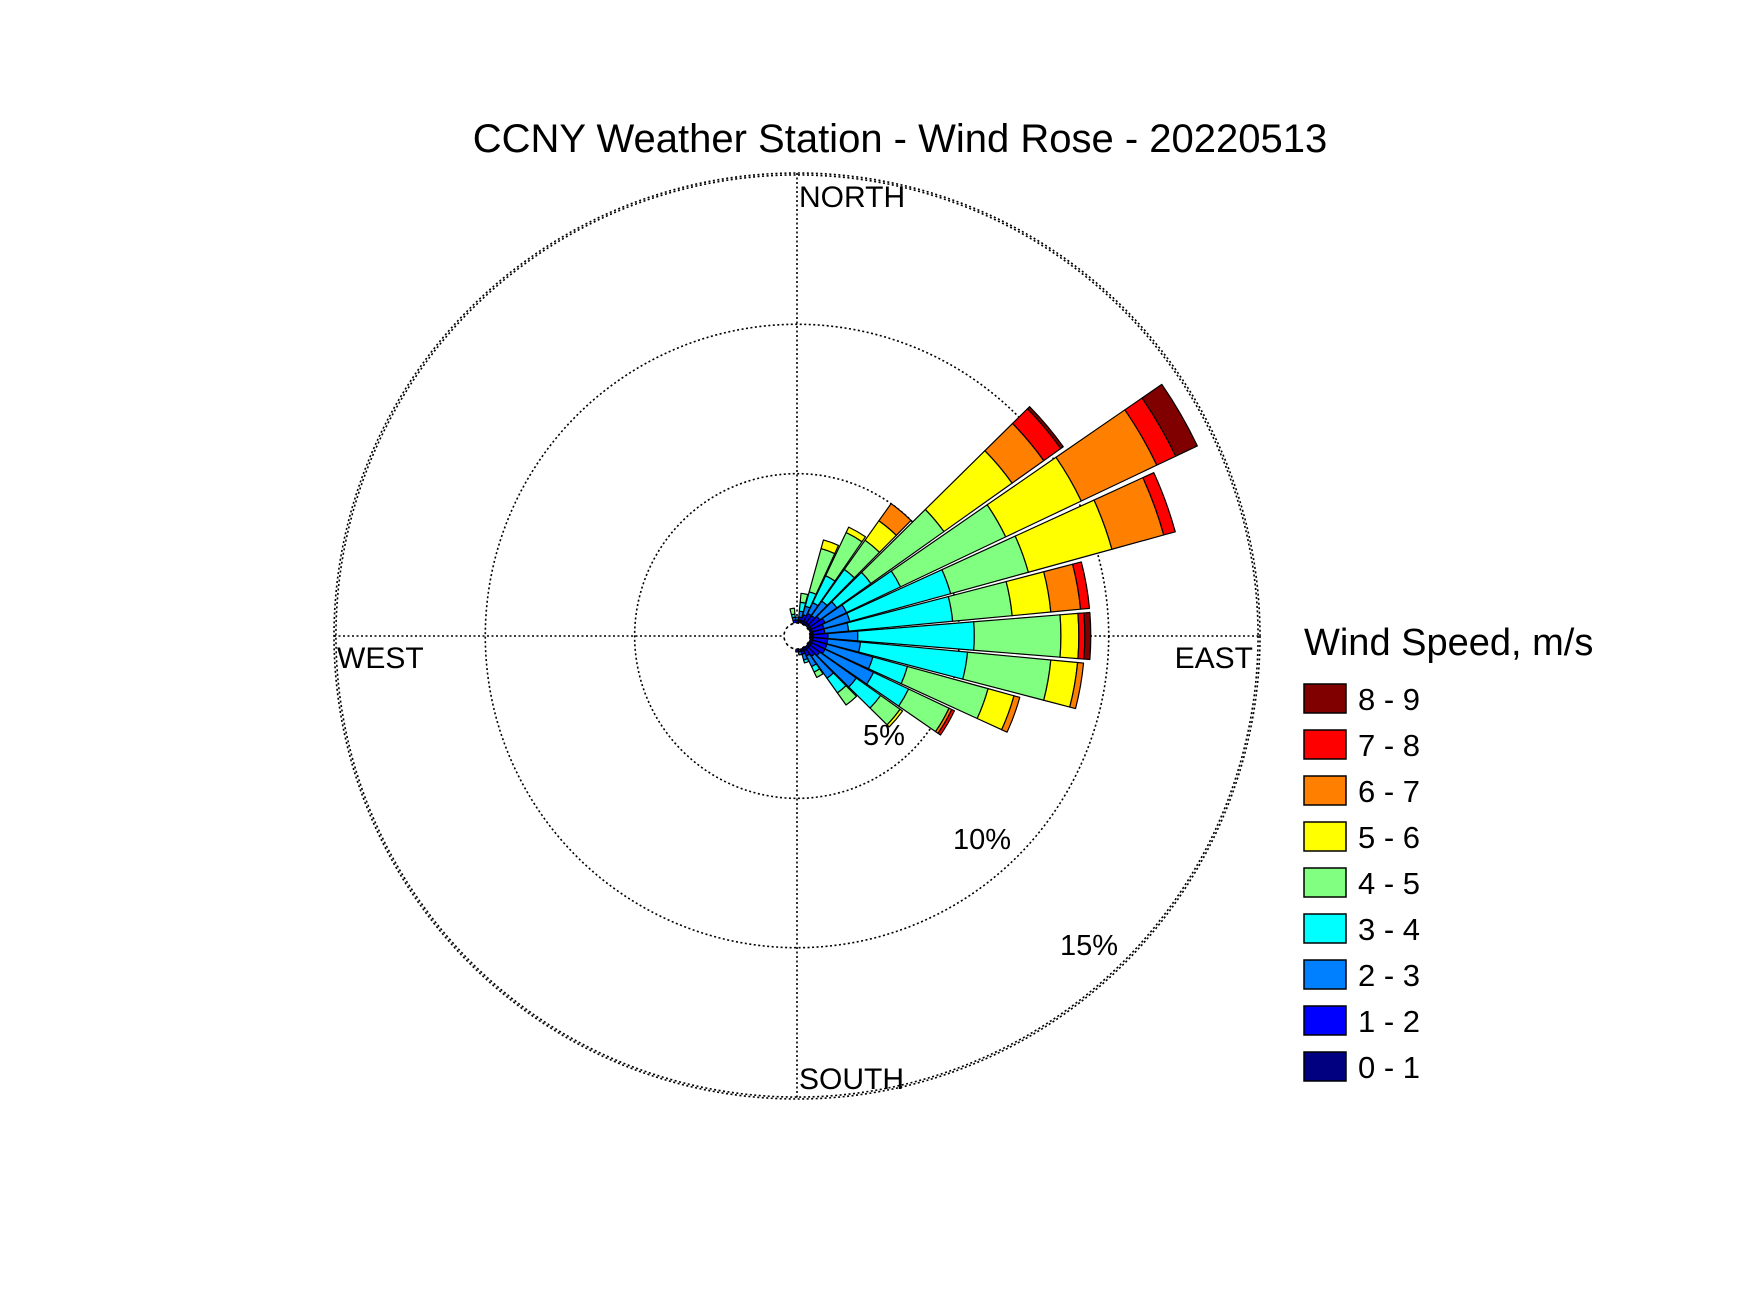 This screenshot has height=1313, width=1750. What do you see at coordinates (1389, 791) in the screenshot?
I see `legend-label: 6 - 7` at bounding box center [1389, 791].